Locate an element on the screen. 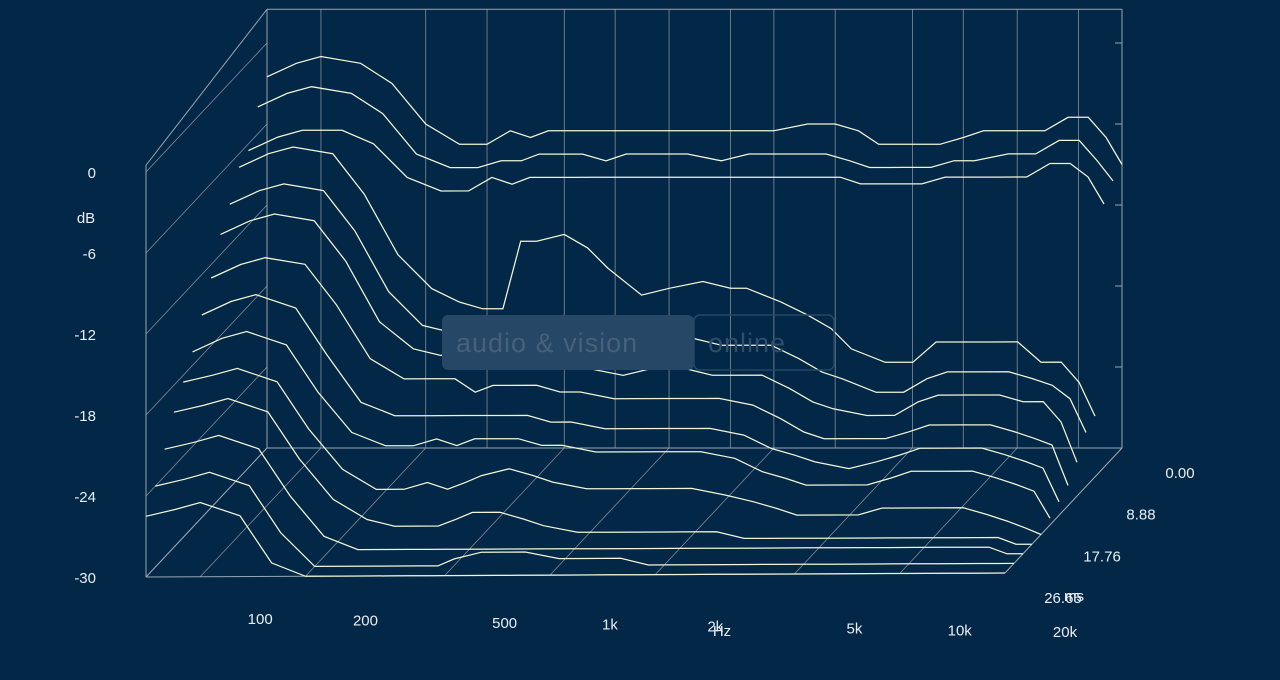 Image resolution: width=1280 pixels, height=680 pixels. y-tick-label: -24 is located at coordinates (85, 497).